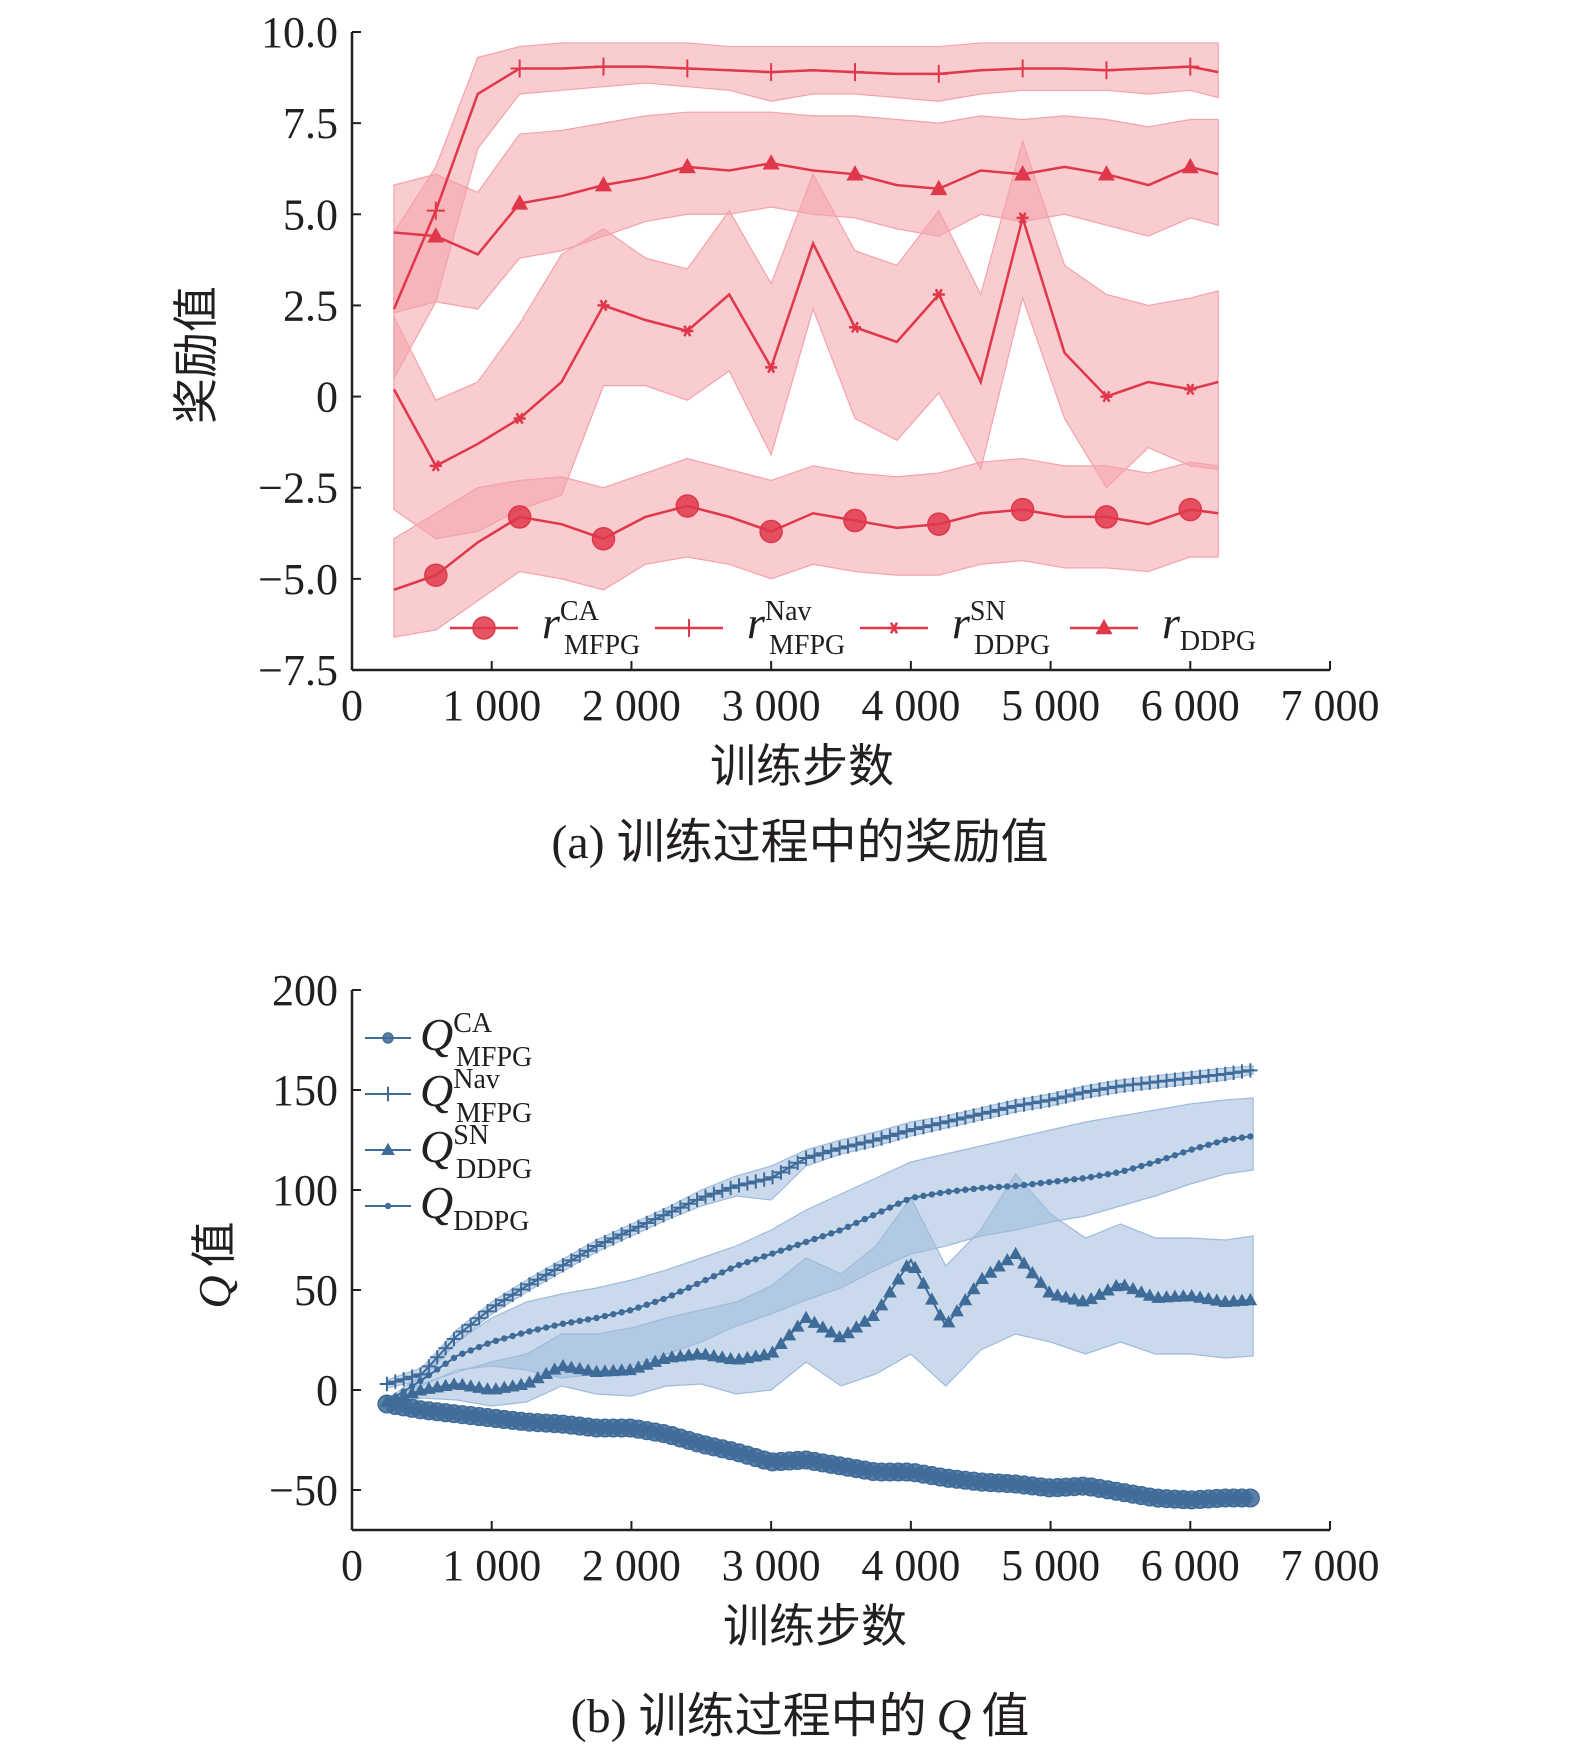 This screenshot has width=1575, height=1761. I want to click on y-tick-label-5: 200, so click(305, 990).